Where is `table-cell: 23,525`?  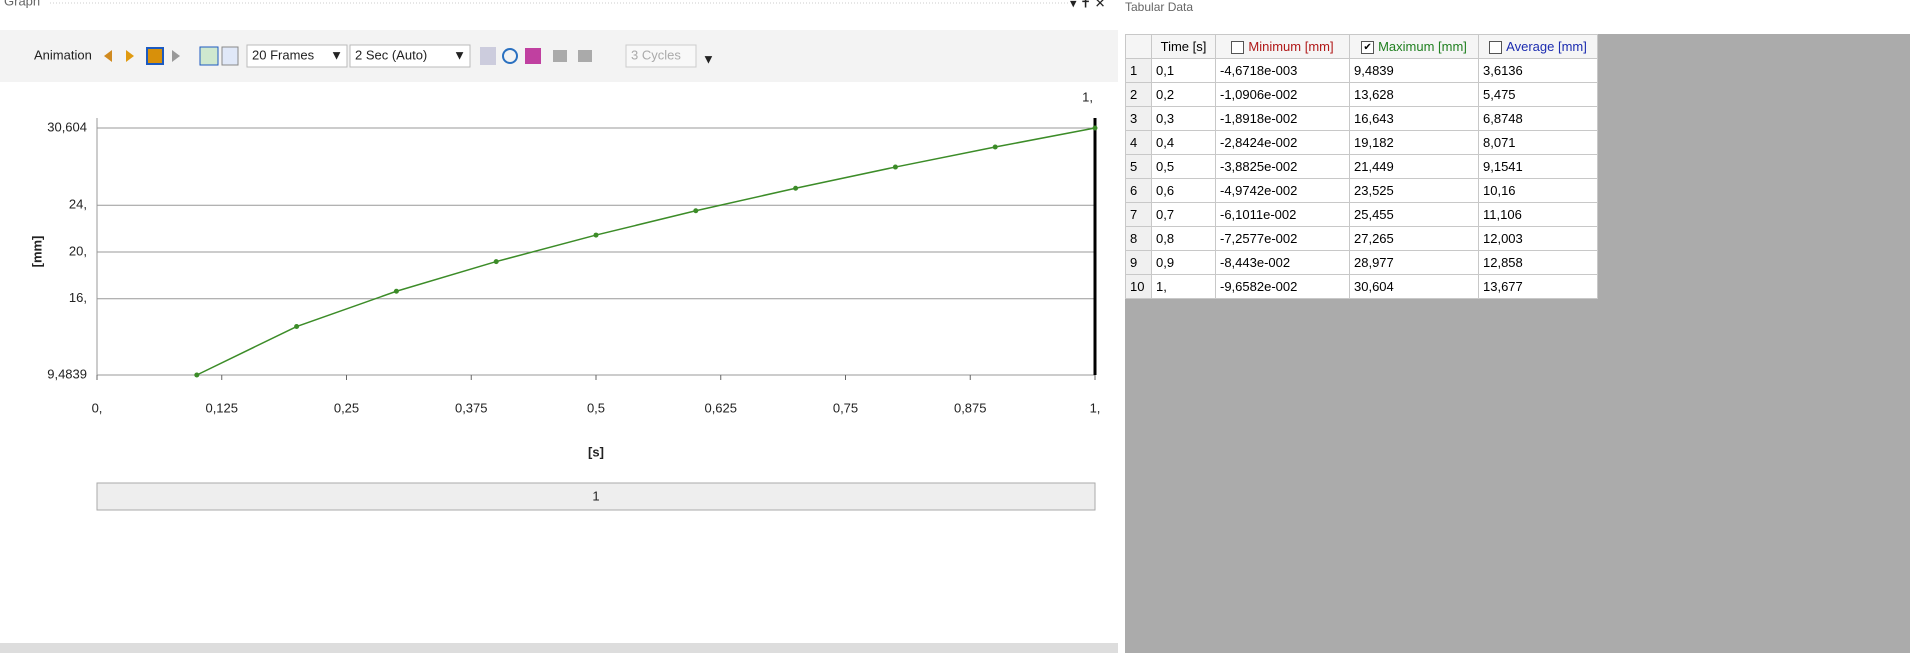 table-cell: 23,525 is located at coordinates (1414, 190).